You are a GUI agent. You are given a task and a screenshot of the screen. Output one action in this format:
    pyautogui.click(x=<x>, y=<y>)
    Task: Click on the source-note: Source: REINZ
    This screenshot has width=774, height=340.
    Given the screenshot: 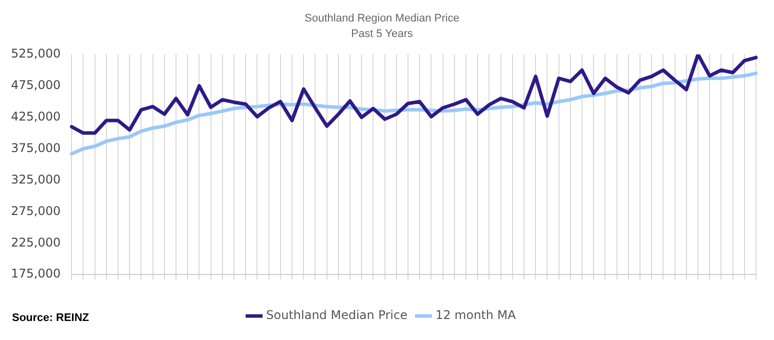 What is the action you would take?
    pyautogui.click(x=51, y=318)
    